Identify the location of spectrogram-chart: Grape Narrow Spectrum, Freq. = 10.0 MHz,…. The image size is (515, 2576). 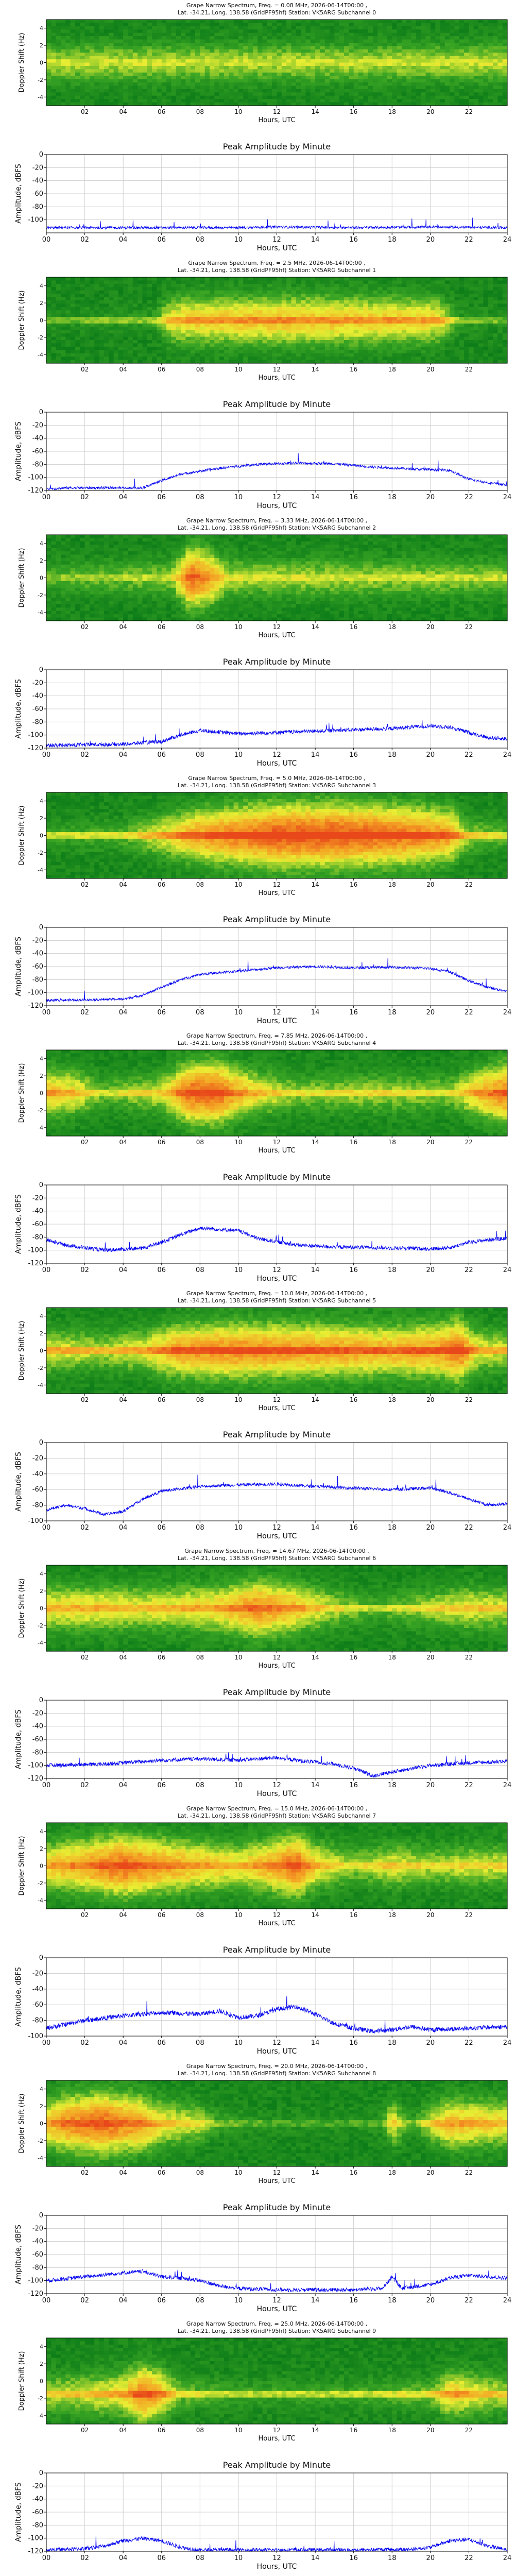
(263, 1351).